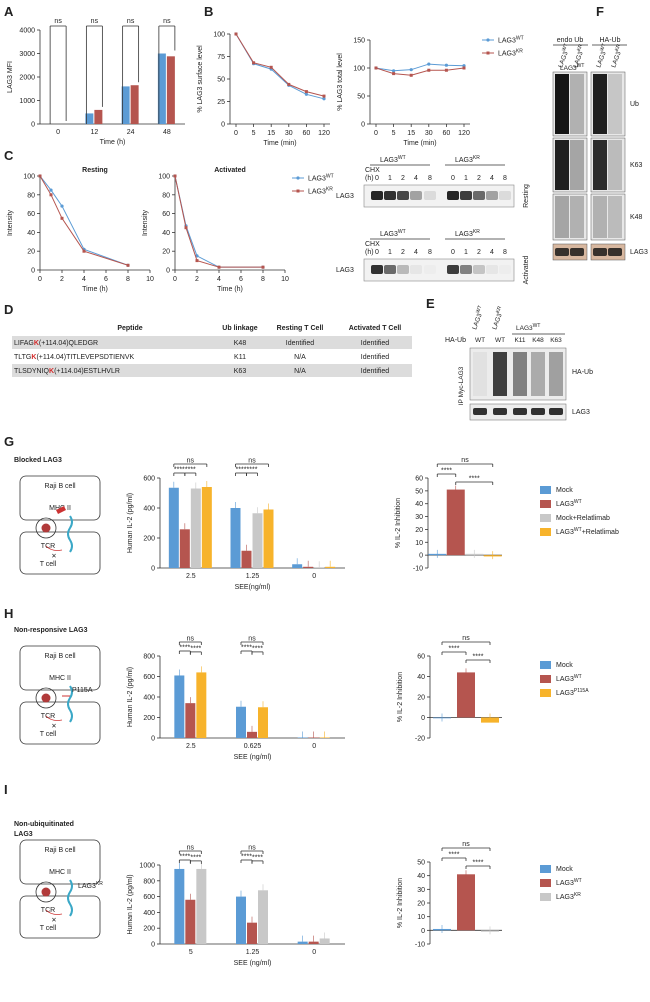 This screenshot has height=1002, width=650. What do you see at coordinates (430, 303) in the screenshot?
I see `panel-label-e: E` at bounding box center [430, 303].